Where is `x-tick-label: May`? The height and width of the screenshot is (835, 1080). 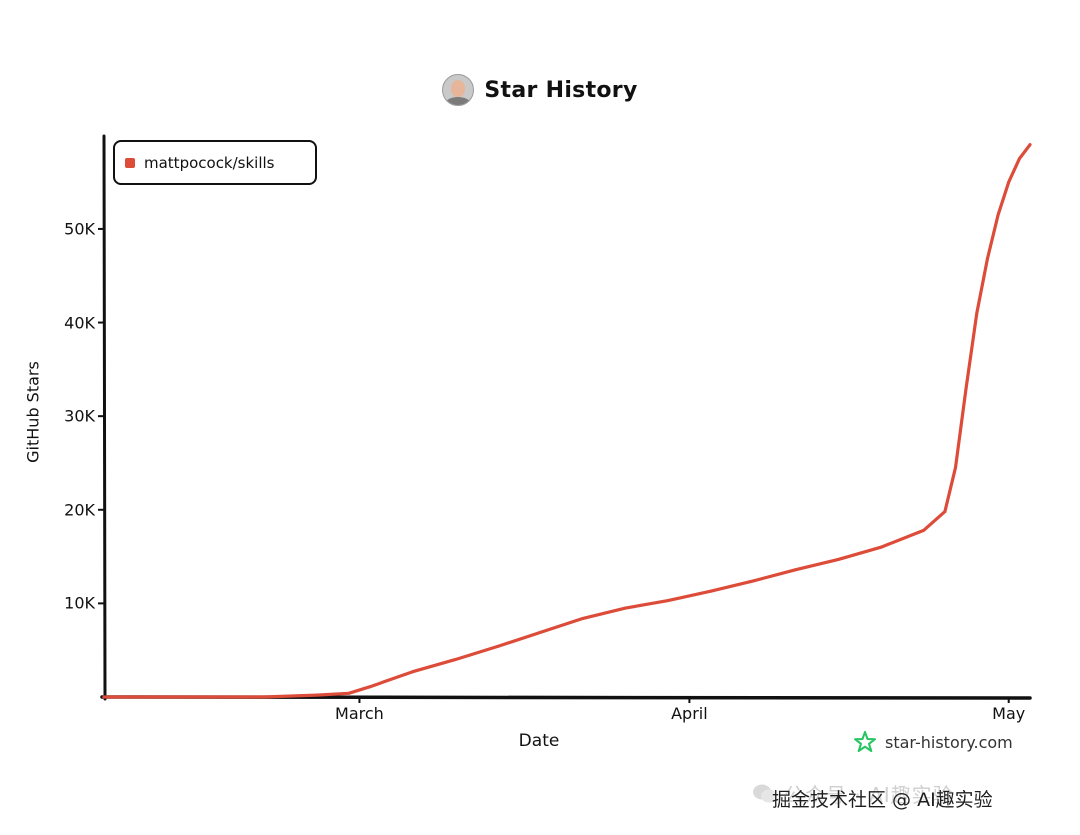
x-tick-label: May is located at coordinates (1009, 713).